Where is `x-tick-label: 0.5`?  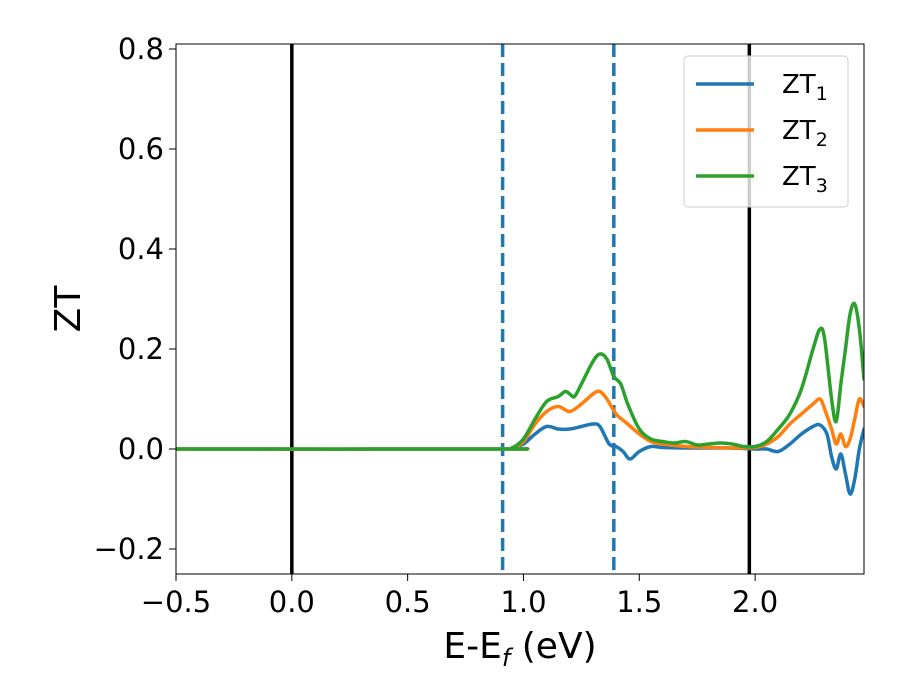 x-tick-label: 0.5 is located at coordinates (408, 602).